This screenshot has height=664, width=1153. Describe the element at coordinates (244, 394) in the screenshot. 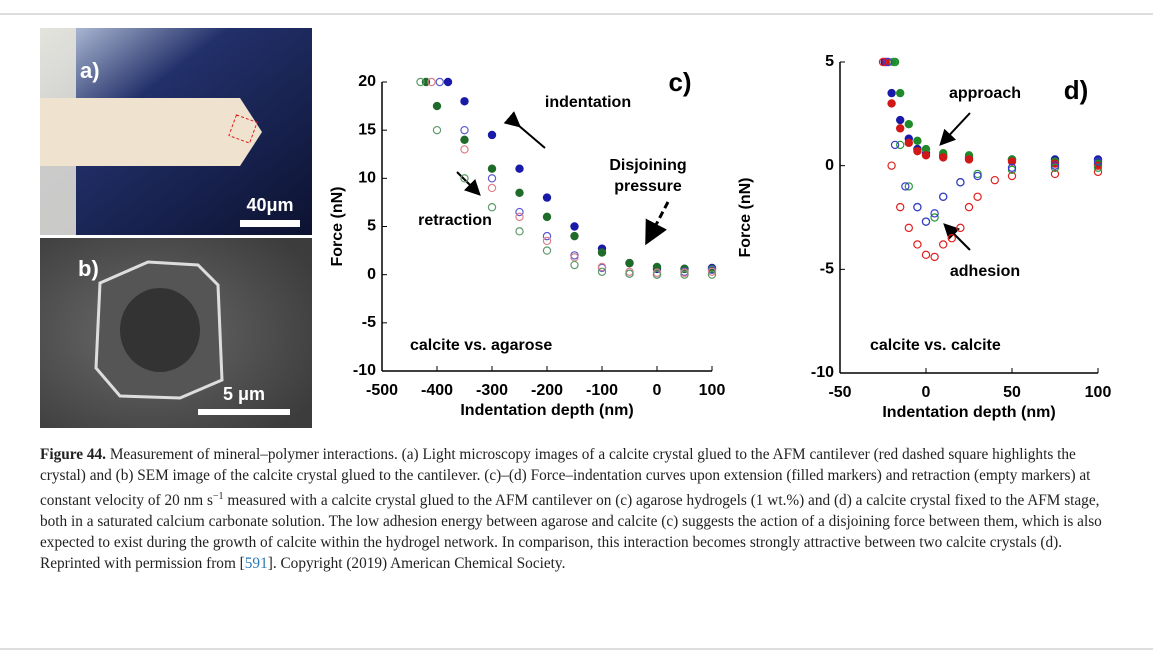

I see `scale-label: 5 μm` at that location.